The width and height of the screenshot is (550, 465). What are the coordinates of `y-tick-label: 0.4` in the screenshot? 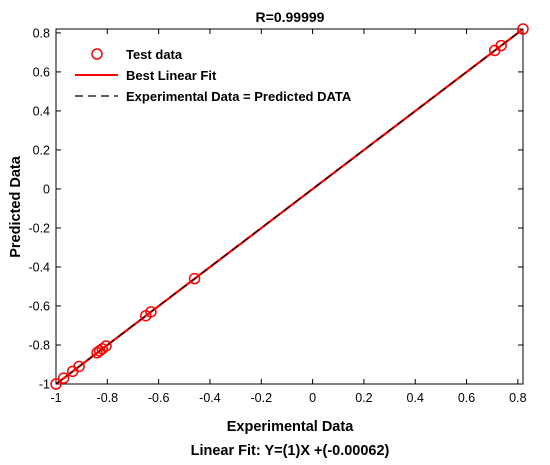 It's located at (41, 111).